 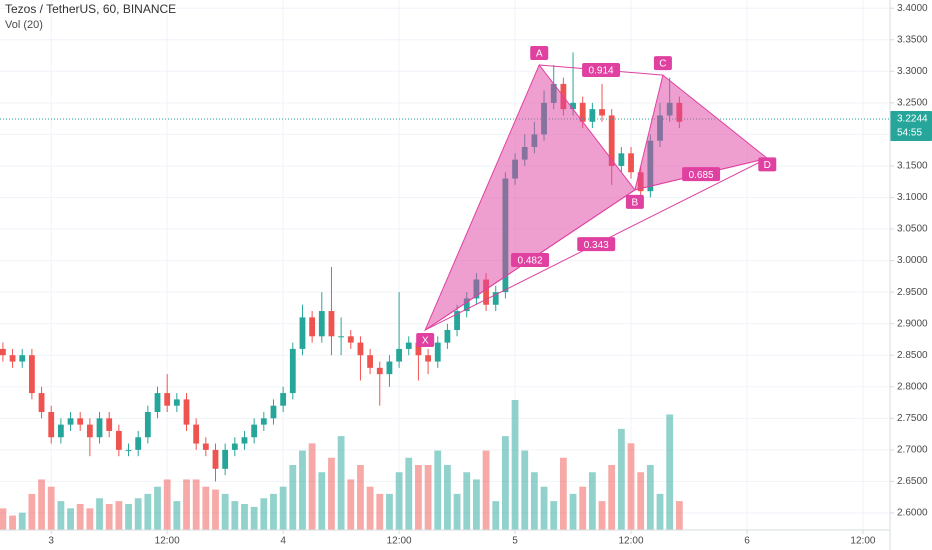 I want to click on countdown-label: 54:55, so click(x=909, y=133).